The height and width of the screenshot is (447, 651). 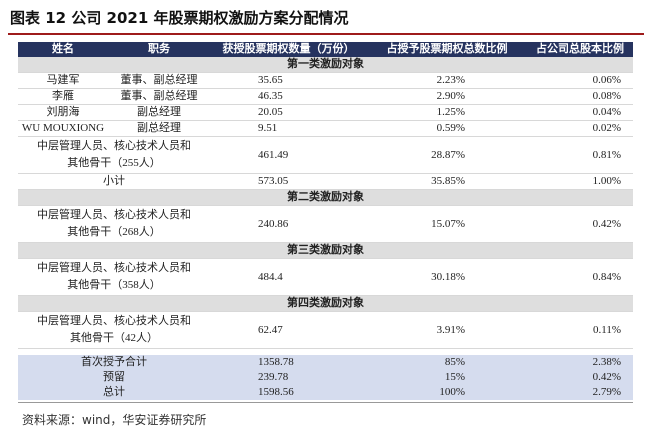 What do you see at coordinates (288, 128) in the screenshot?
I see `cell: 9.51` at bounding box center [288, 128].